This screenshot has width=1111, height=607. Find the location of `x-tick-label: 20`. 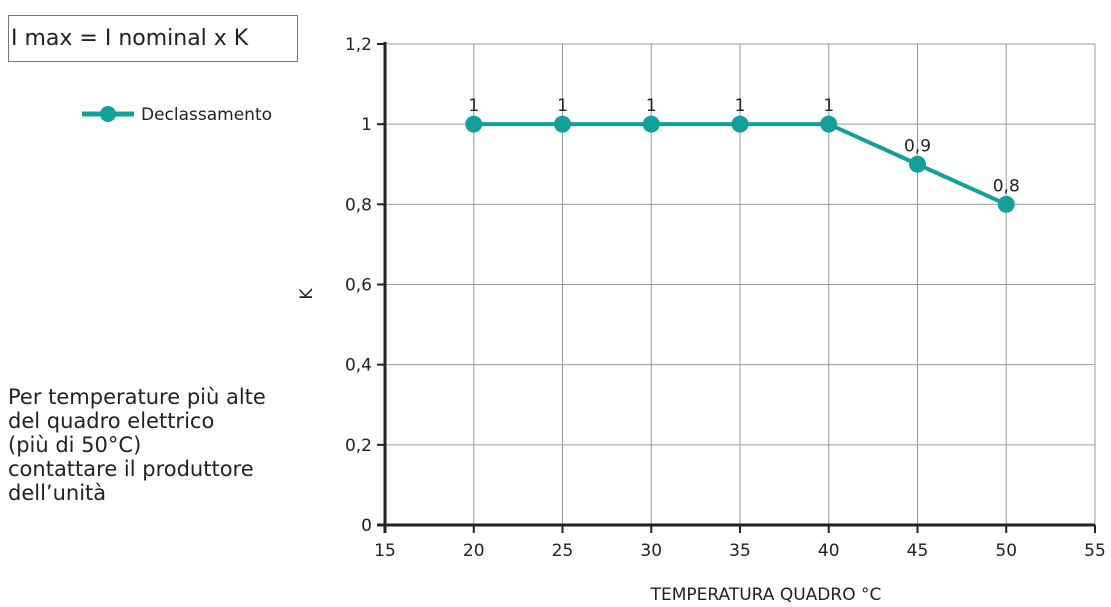

x-tick-label: 20 is located at coordinates (474, 551).